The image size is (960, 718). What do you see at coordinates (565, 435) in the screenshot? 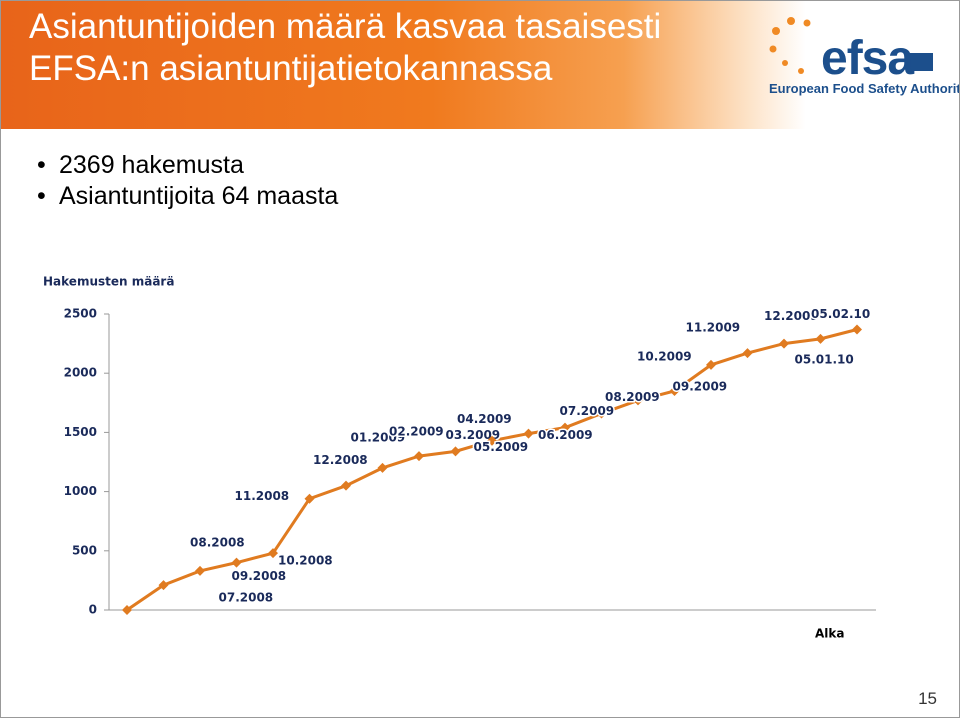
I see `point-label: 06.2009` at bounding box center [565, 435].